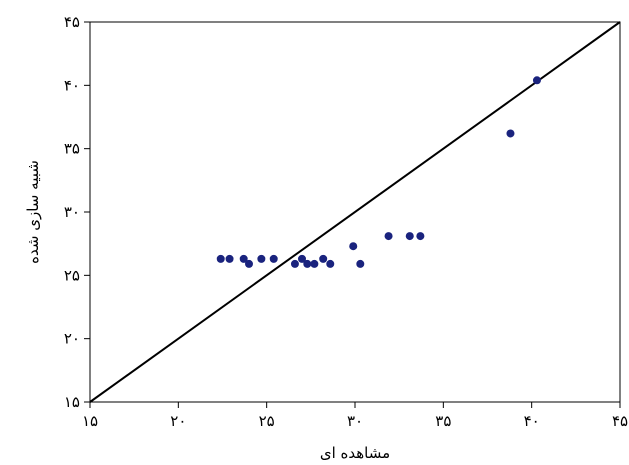  What do you see at coordinates (443, 421) in the screenshot?
I see `x-tick-label: ۳۵` at bounding box center [443, 421].